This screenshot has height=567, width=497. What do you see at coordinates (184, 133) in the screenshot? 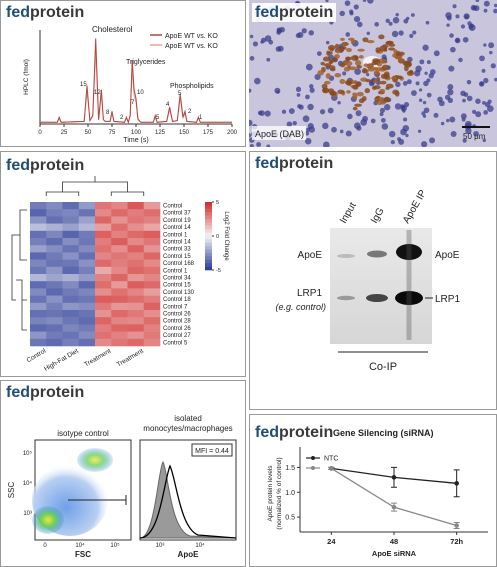
I see `x-tick-label: 150` at bounding box center [184, 133].